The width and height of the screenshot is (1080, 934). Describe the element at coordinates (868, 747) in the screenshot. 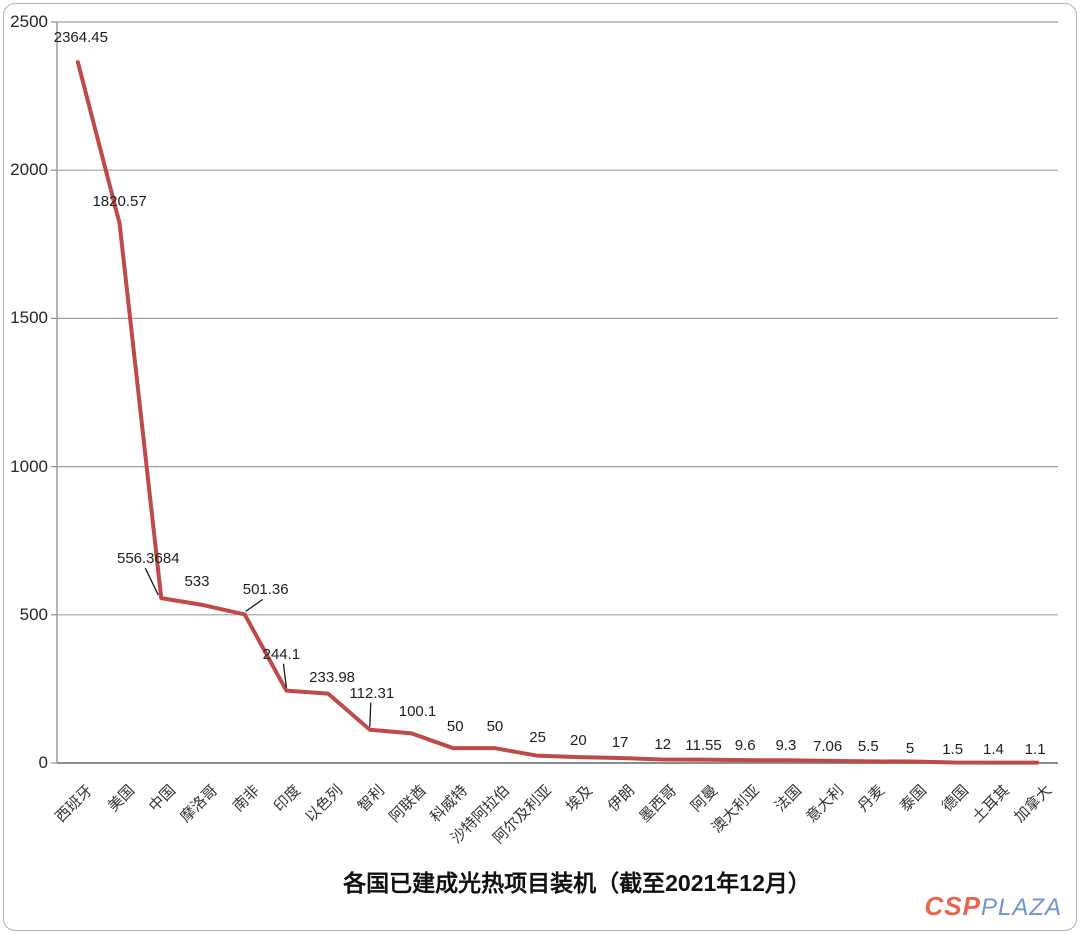

I see `data-label: 5.5` at that location.